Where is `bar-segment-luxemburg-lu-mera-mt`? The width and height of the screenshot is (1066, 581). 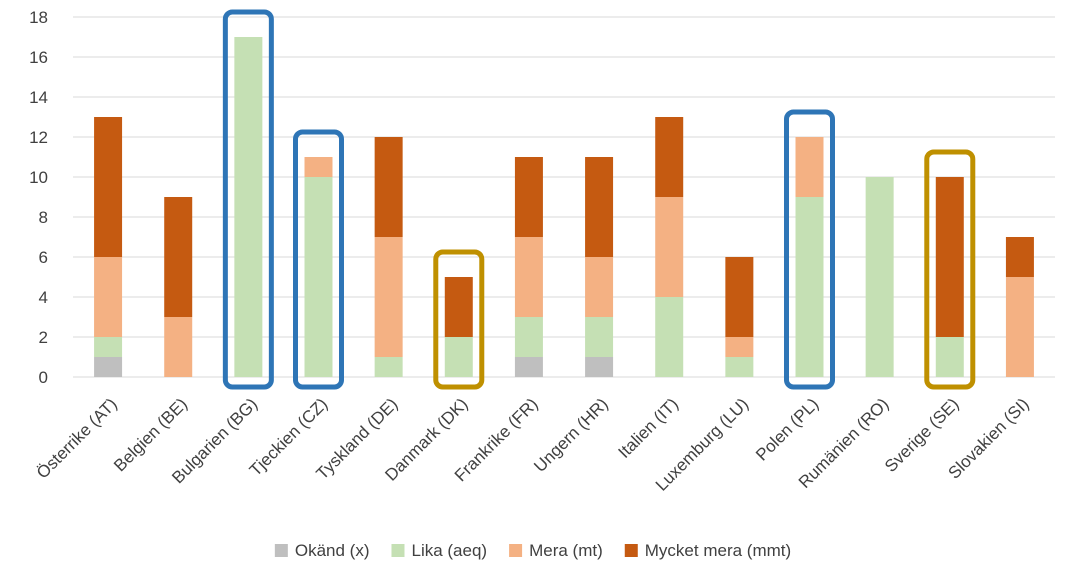
bar-segment-luxemburg-lu-mera-mt is located at coordinates (739, 347).